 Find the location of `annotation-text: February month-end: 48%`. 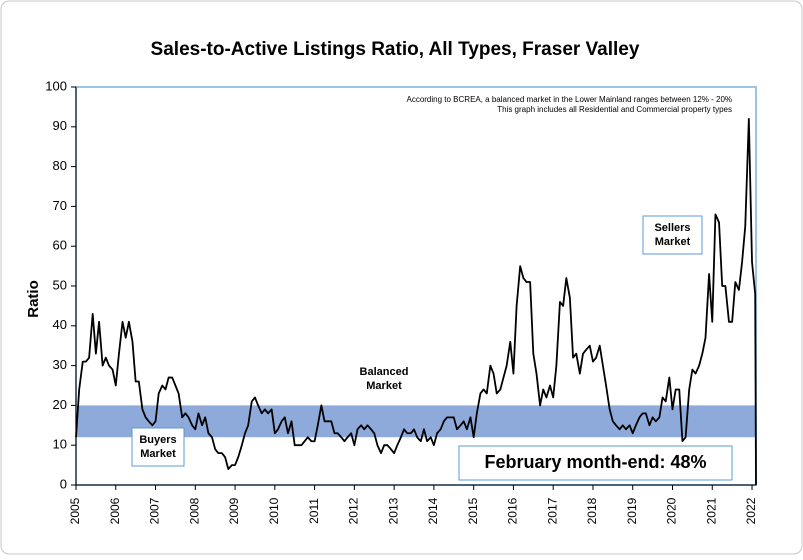

annotation-text: February month-end: 48% is located at coordinates (595, 462).